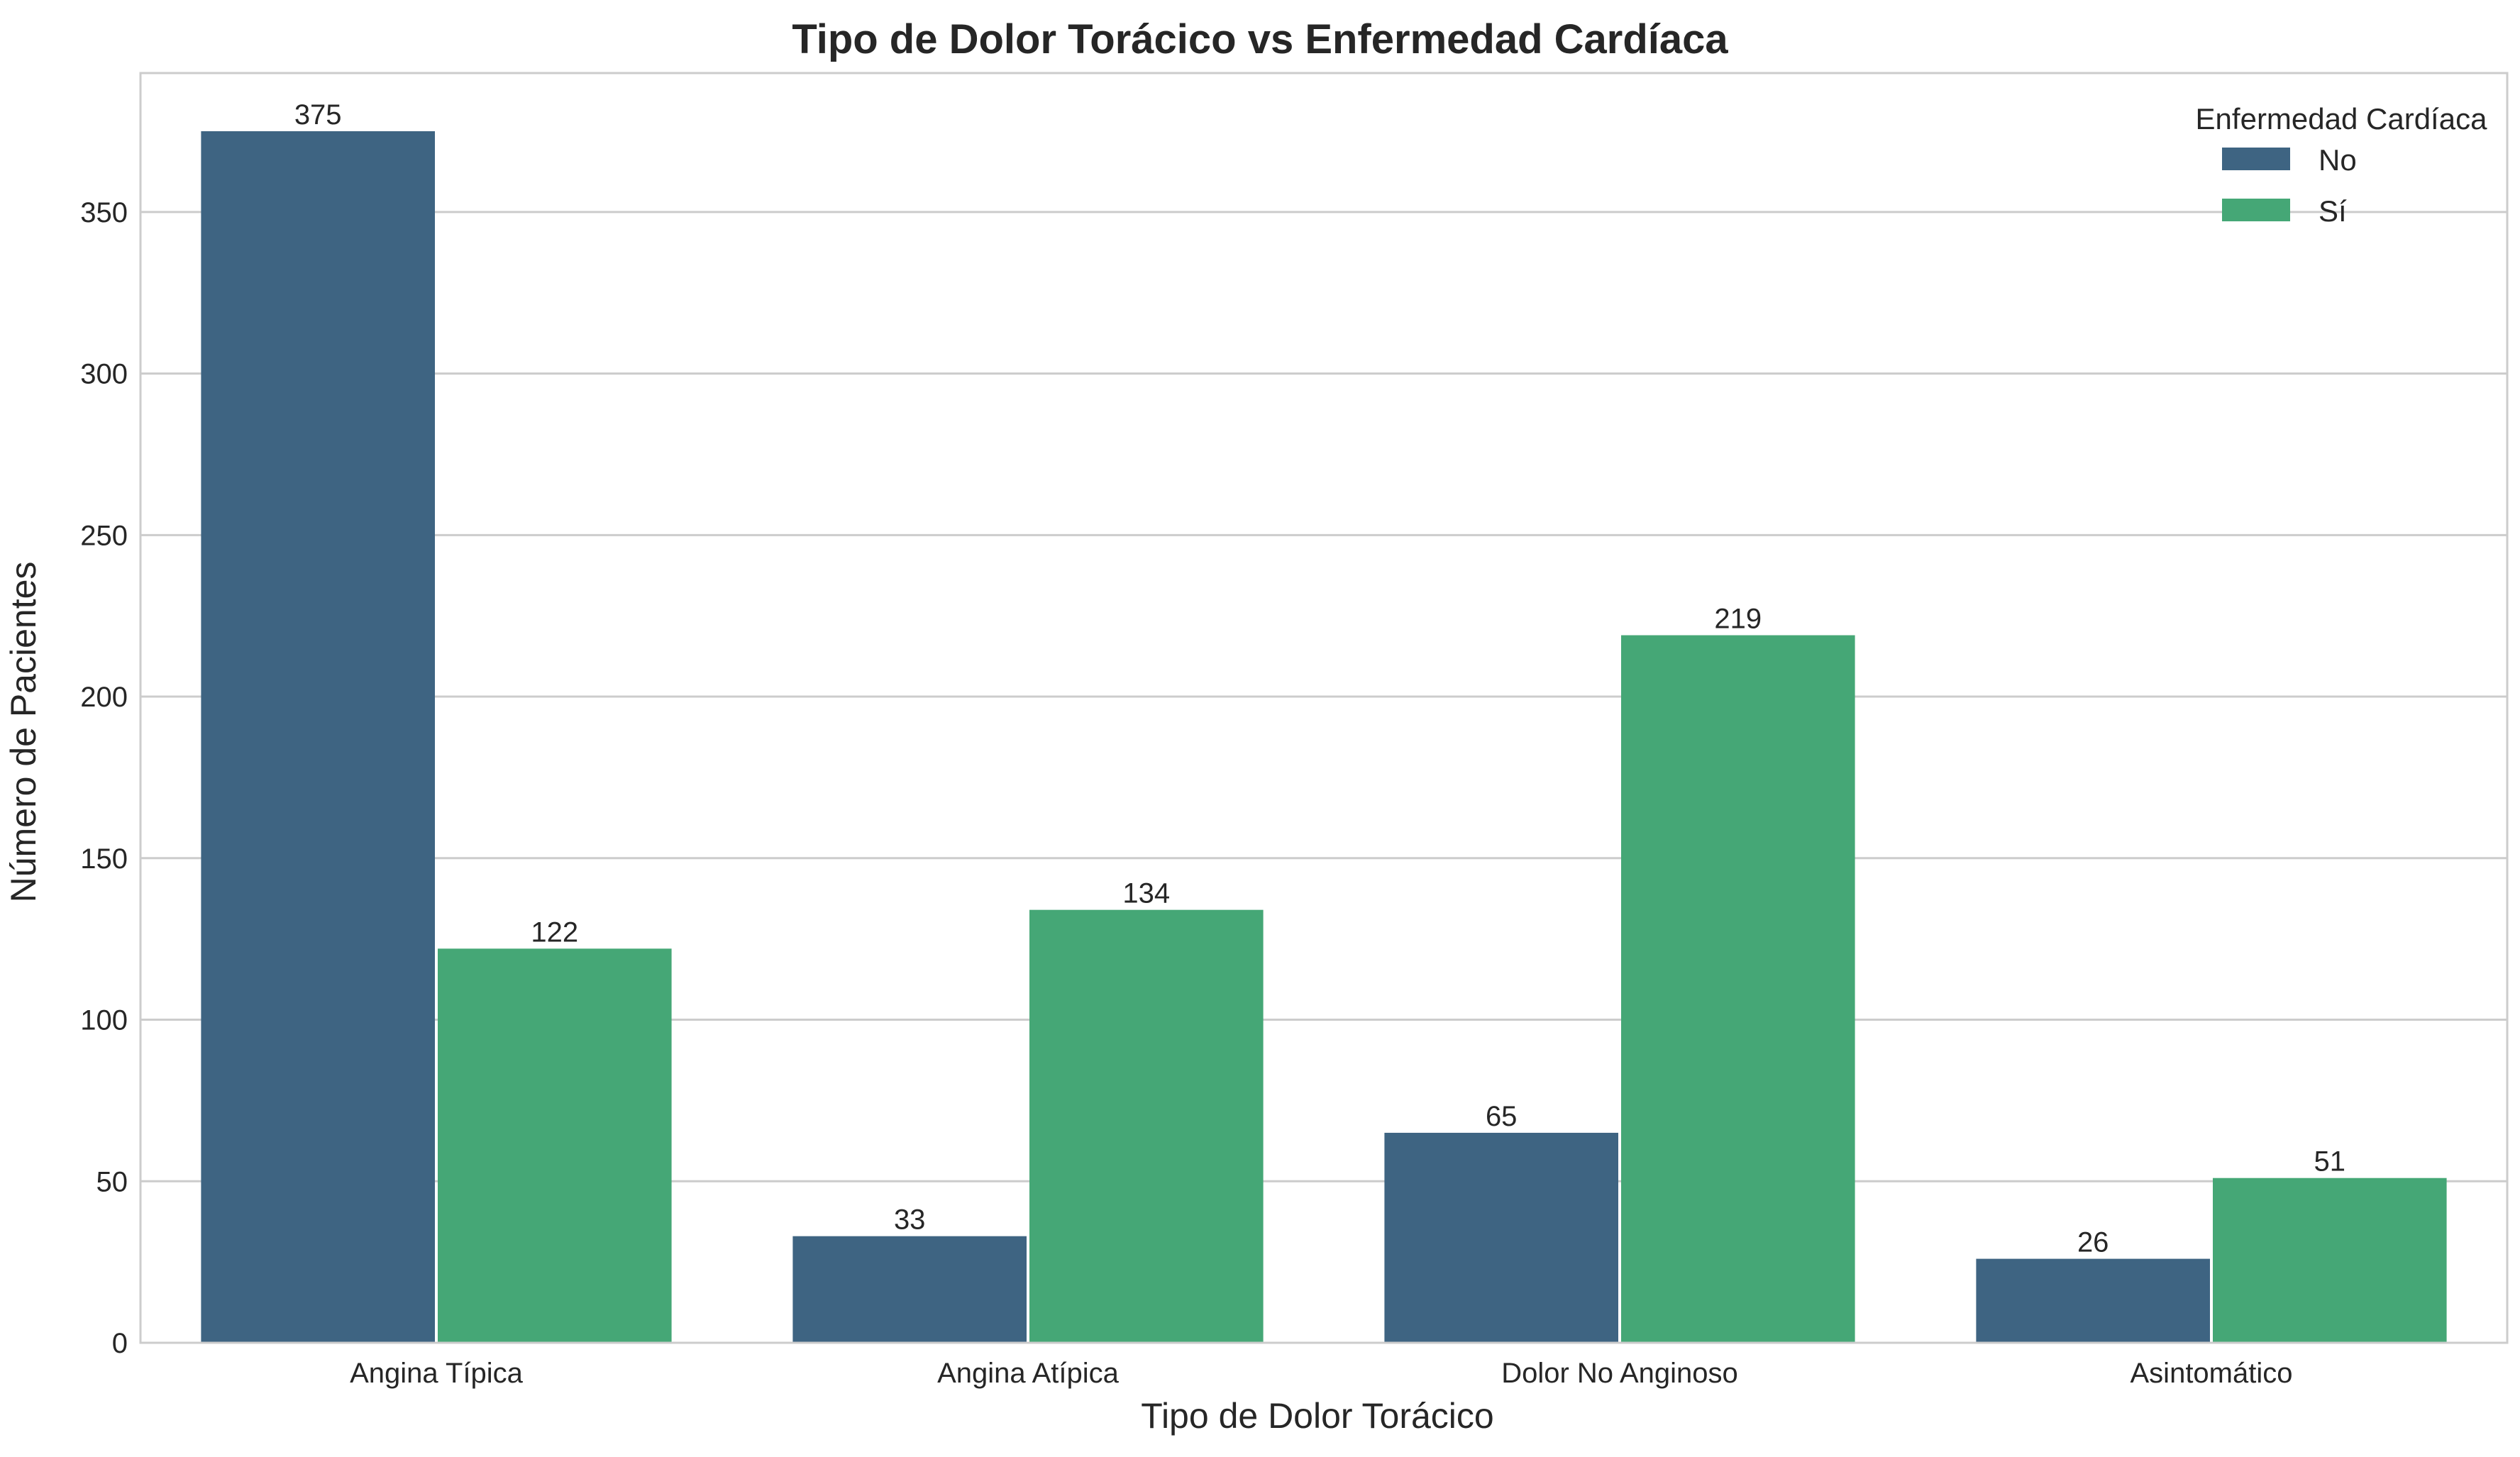 The image size is (2520, 1457). What do you see at coordinates (2338, 160) in the screenshot?
I see `legend-label: No` at bounding box center [2338, 160].